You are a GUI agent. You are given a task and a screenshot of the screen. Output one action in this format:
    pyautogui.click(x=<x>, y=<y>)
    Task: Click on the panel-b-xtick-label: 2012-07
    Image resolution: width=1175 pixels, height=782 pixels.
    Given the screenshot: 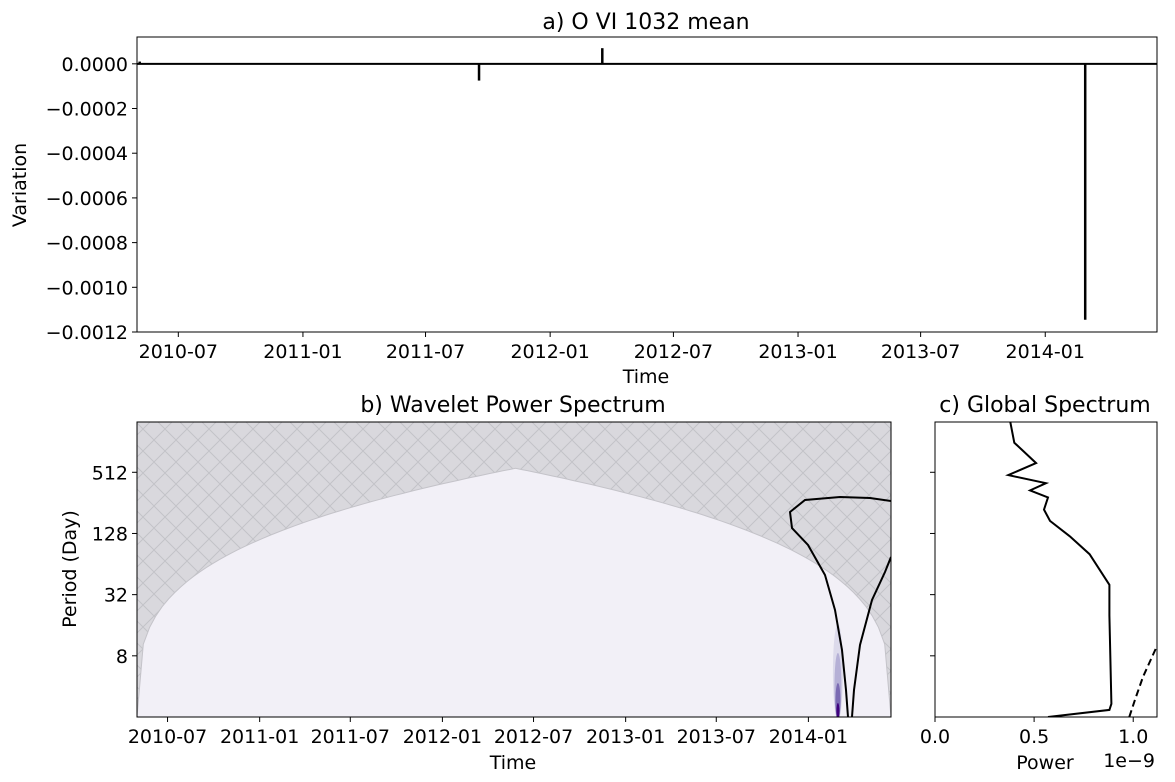 What is the action you would take?
    pyautogui.click(x=533, y=737)
    